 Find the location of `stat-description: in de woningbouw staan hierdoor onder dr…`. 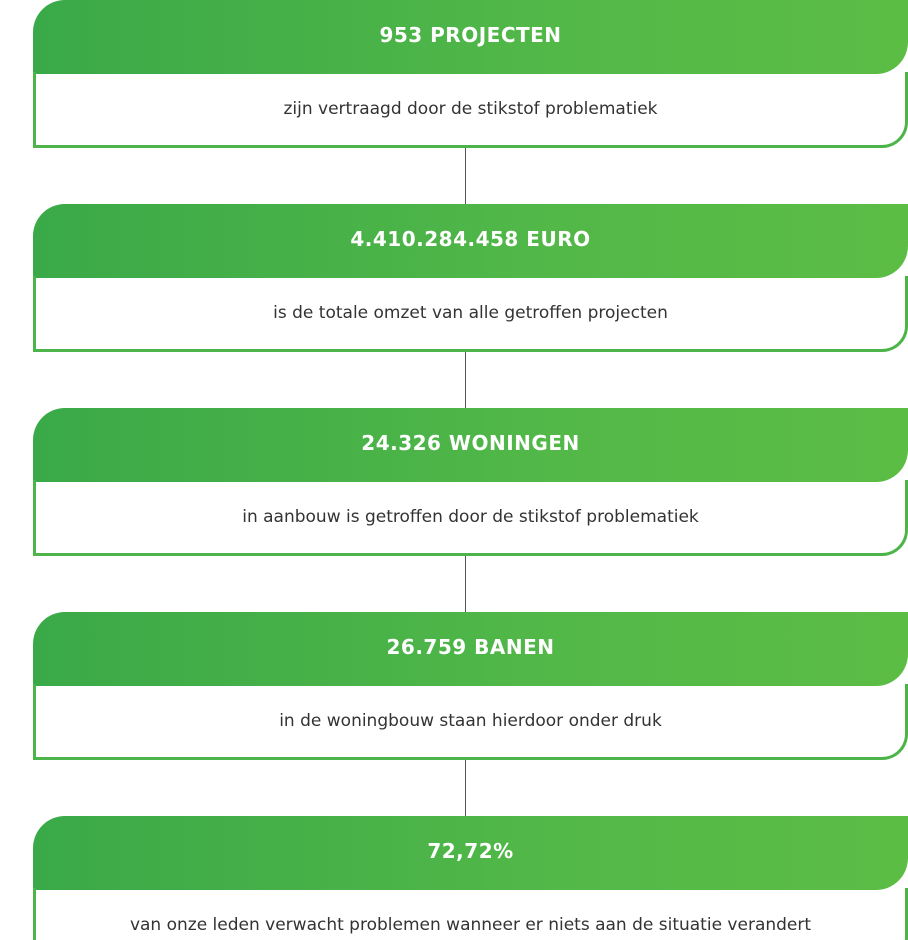

stat-description: in de woningbouw staan hierdoor onder dr… is located at coordinates (470, 722).